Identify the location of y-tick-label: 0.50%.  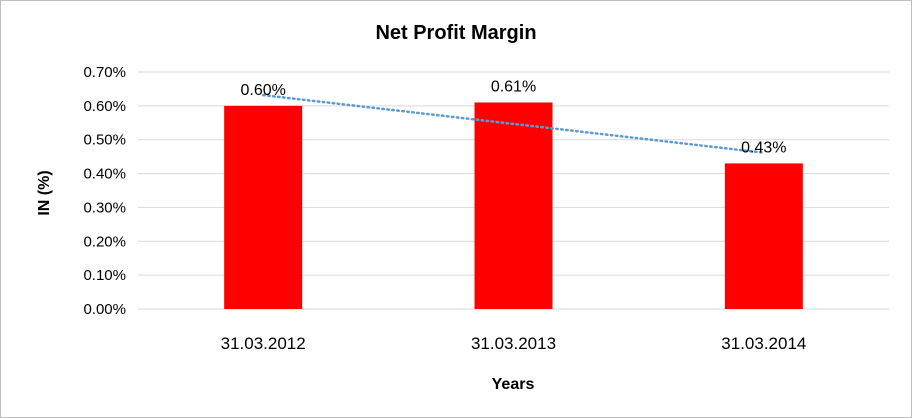
(104, 140).